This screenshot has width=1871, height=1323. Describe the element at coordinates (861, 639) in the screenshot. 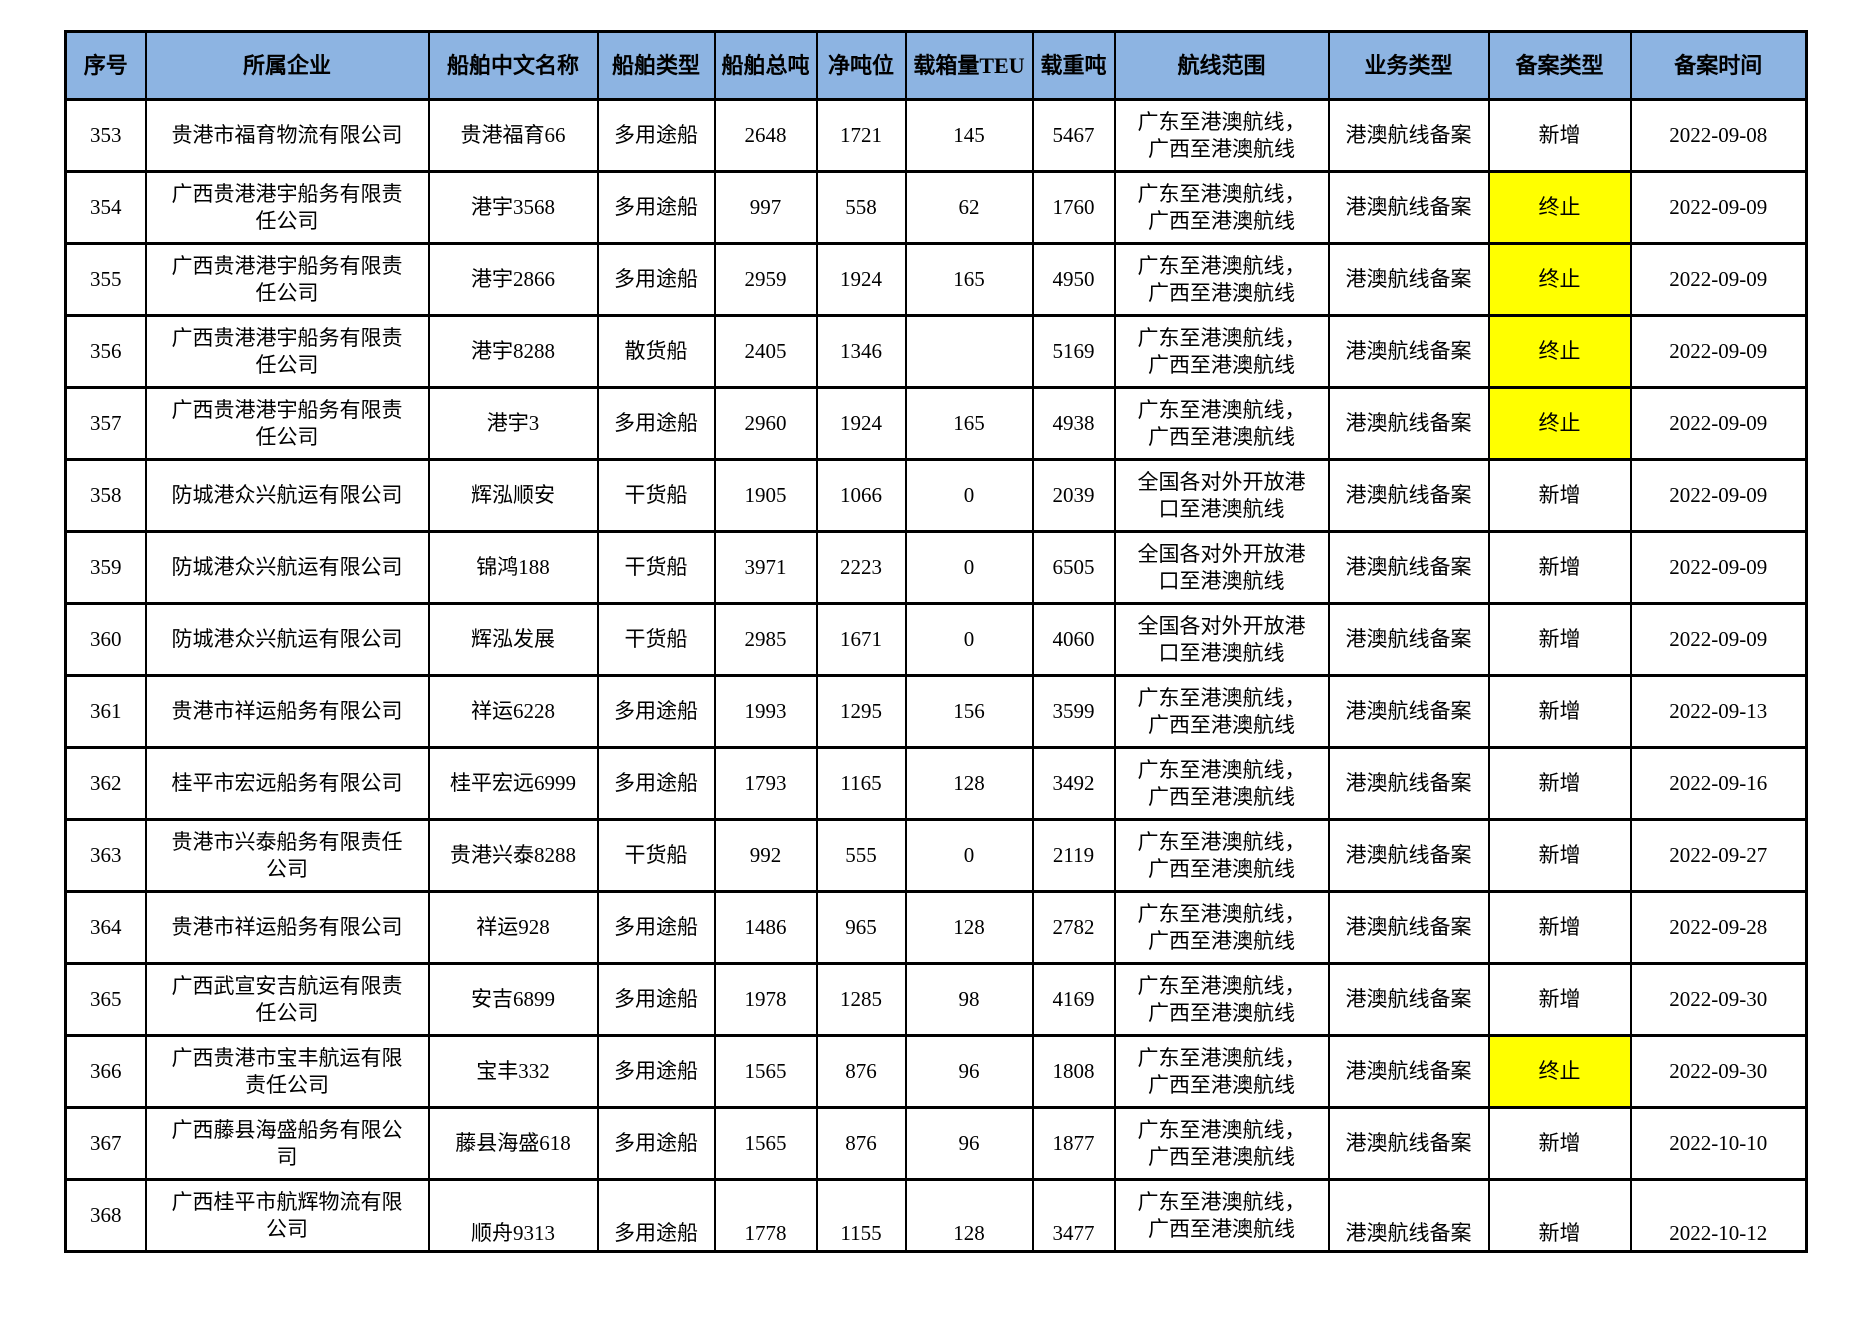

I see `cell-net_tonnage: 1671` at that location.